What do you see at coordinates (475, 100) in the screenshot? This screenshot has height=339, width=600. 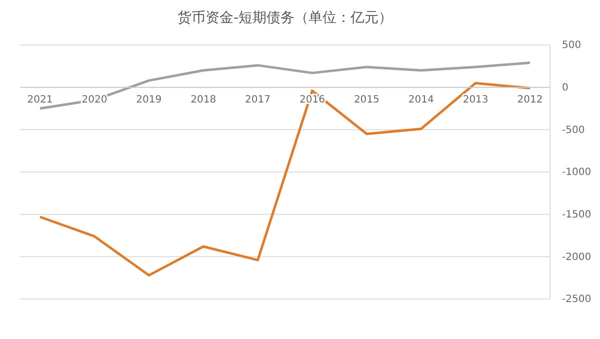 I see `x-tick-label: 2013` at bounding box center [475, 100].